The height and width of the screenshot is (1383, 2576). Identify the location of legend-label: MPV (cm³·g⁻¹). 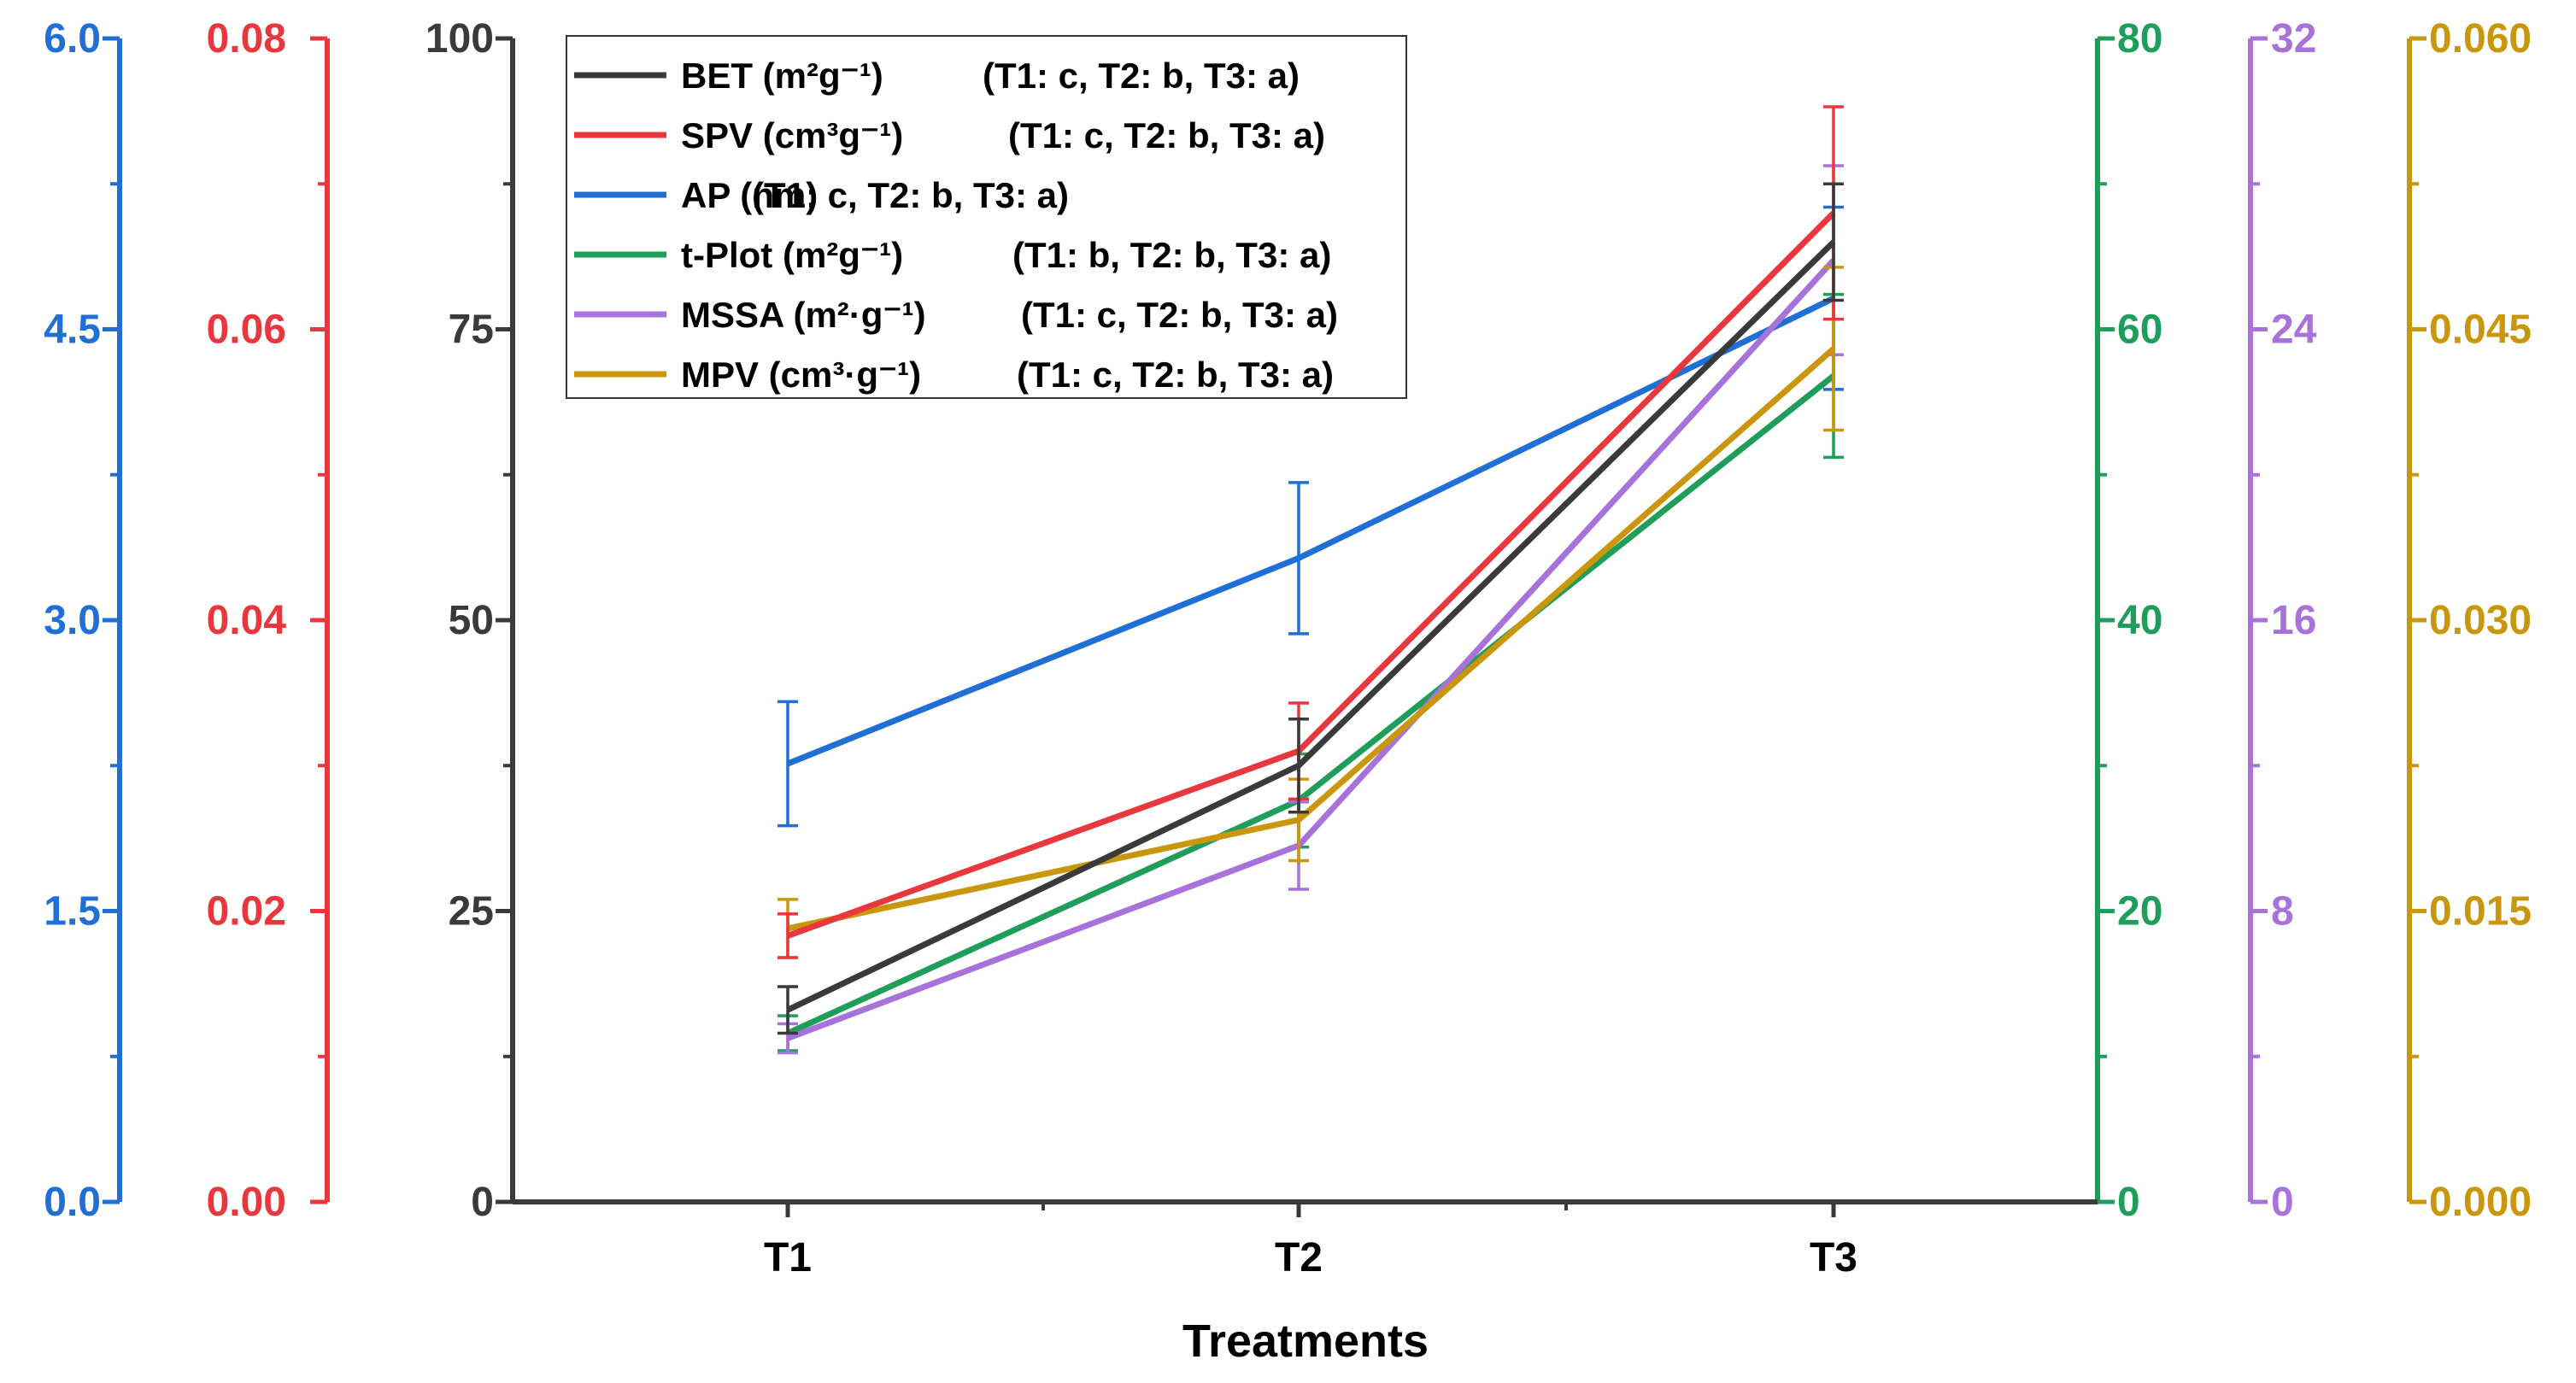
(801, 375).